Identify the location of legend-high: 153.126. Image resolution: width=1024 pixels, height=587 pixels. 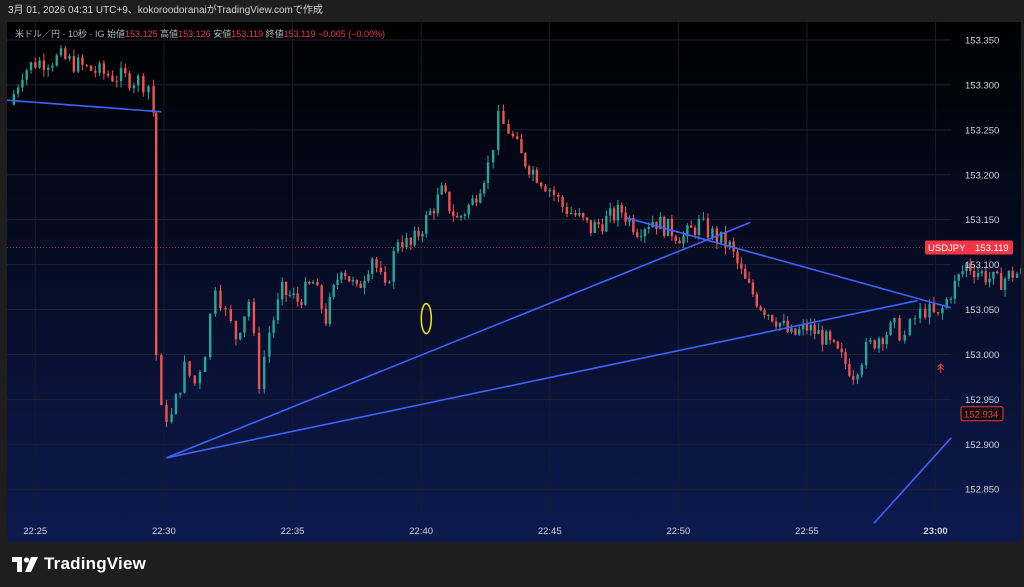
(194, 34).